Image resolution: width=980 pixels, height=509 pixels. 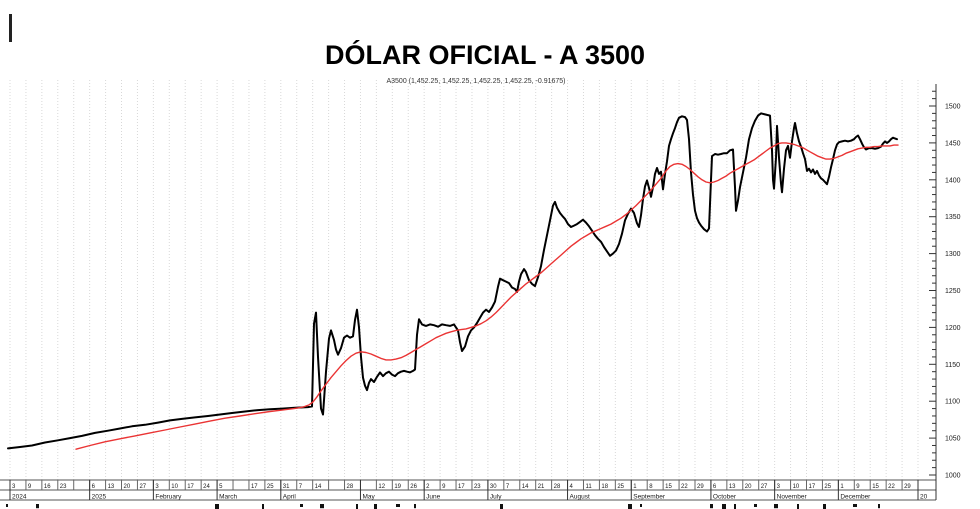 What do you see at coordinates (953, 180) in the screenshot?
I see `y-axis-label: 1400` at bounding box center [953, 180].